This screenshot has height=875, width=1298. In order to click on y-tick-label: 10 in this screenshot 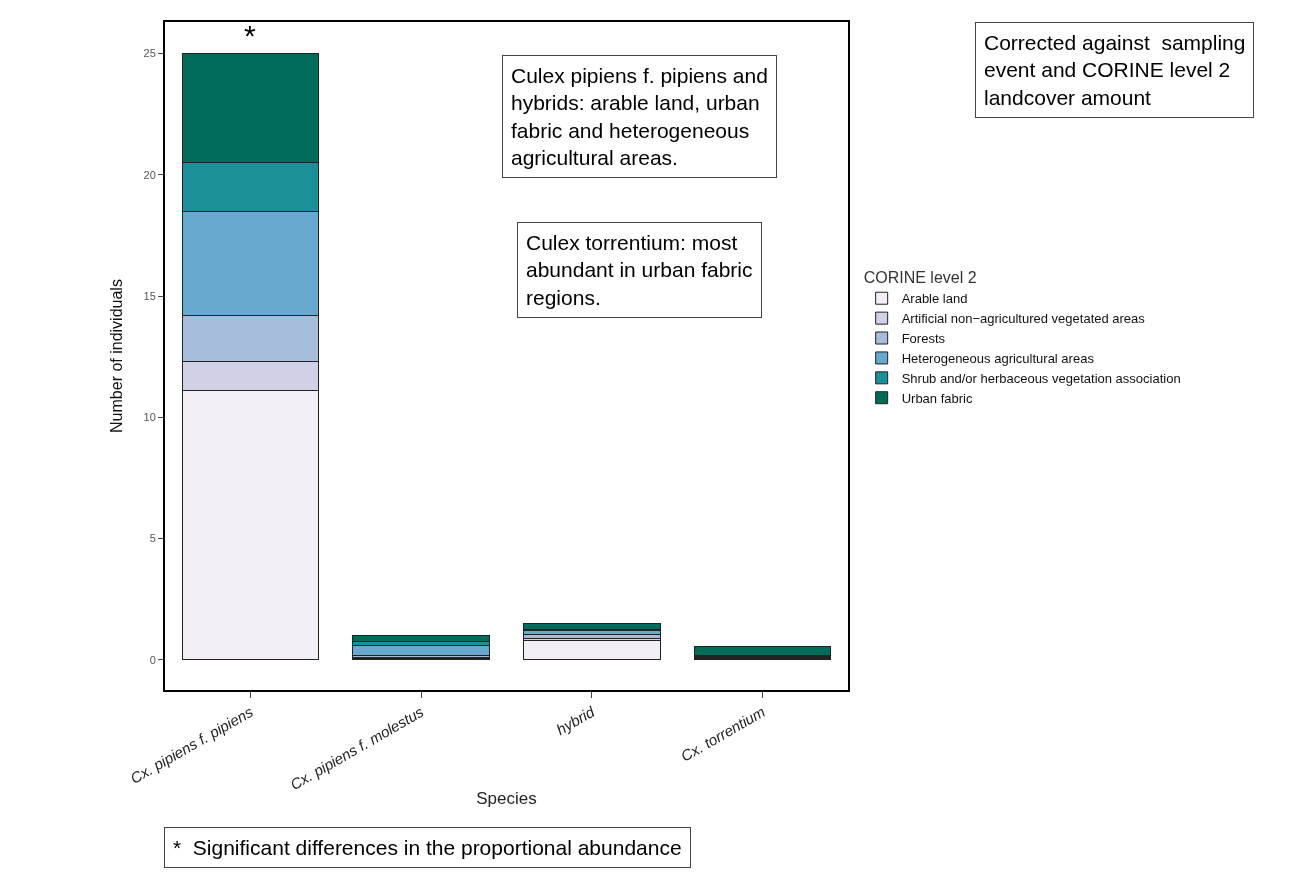, I will do `click(149, 417)`.